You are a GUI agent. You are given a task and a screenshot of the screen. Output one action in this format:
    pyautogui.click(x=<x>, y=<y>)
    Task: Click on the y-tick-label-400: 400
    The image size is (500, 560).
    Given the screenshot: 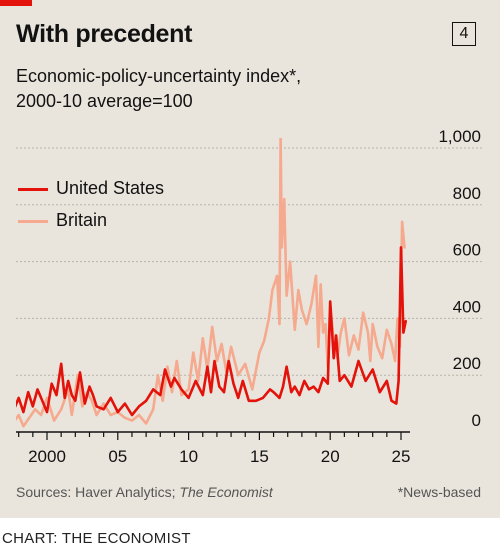 What is the action you would take?
    pyautogui.click(x=467, y=306)
    